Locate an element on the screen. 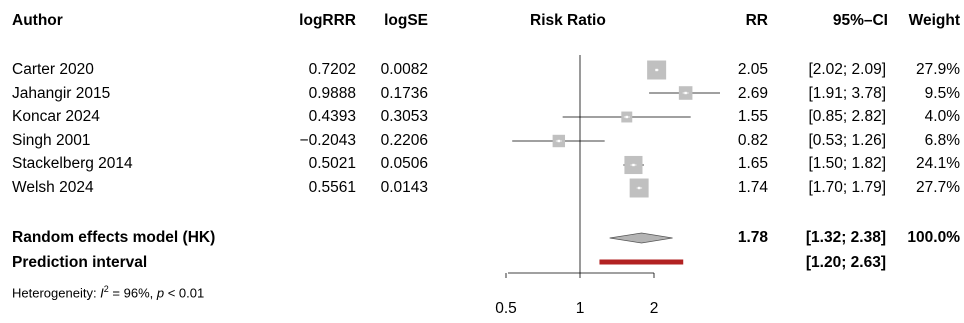 The image size is (964, 323). study-ci: [1.50; 1.82] is located at coordinates (847, 163).